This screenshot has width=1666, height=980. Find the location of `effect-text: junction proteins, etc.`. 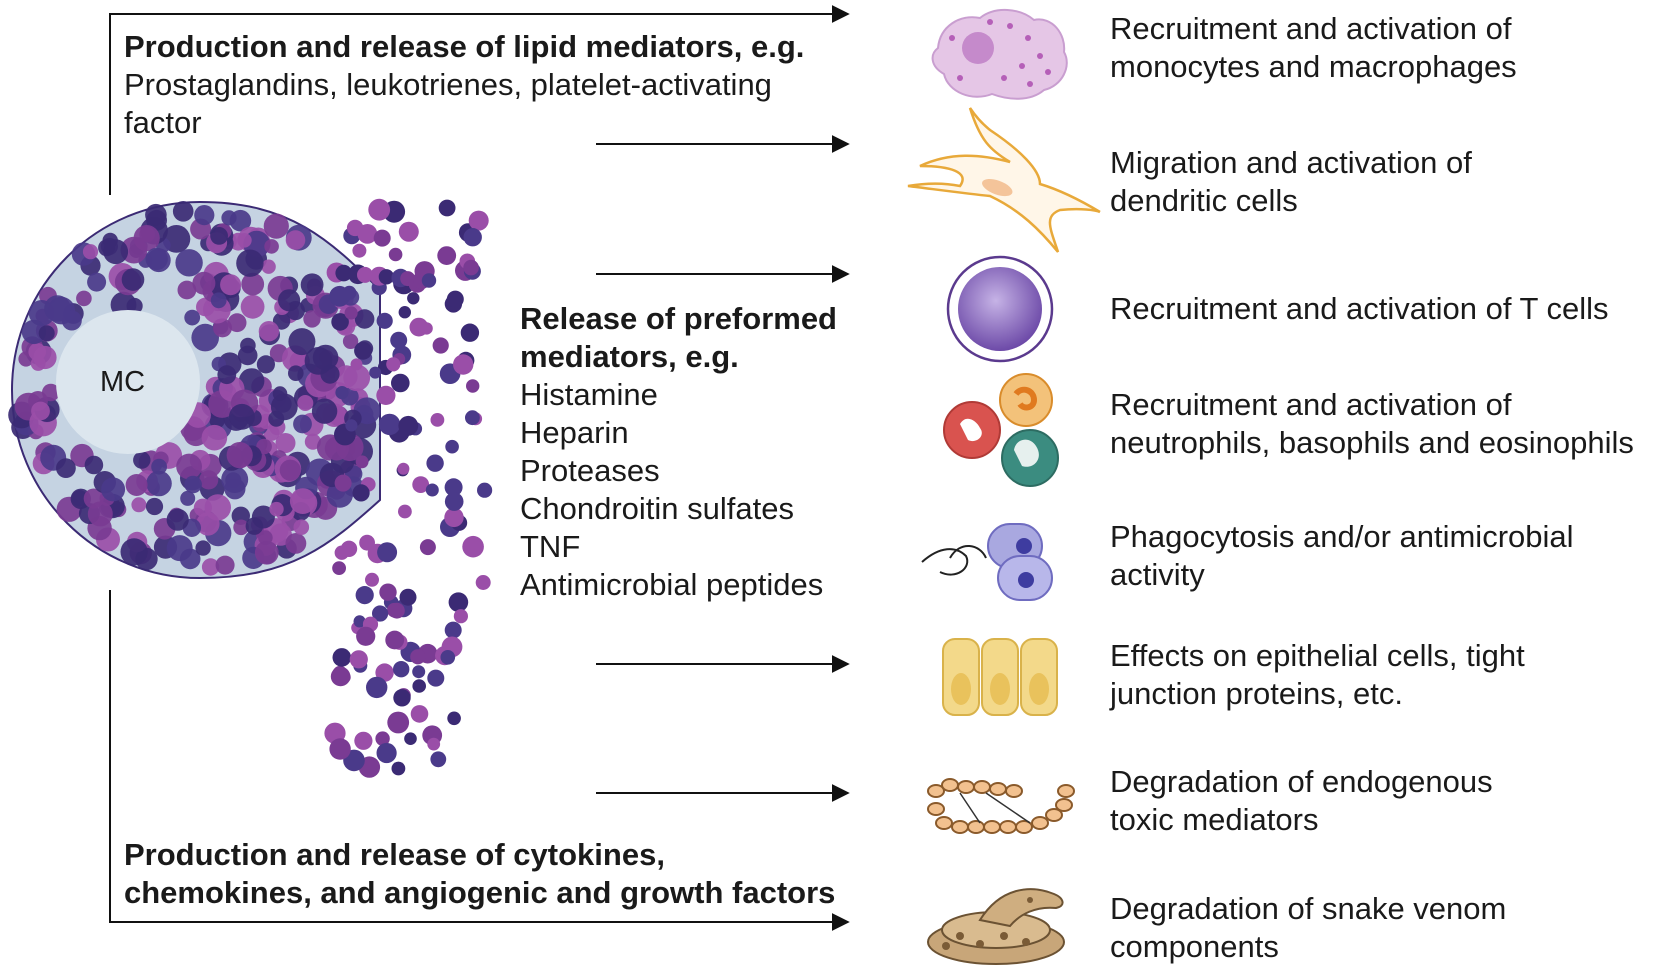

effect-text: junction proteins, etc. is located at coordinates (1256, 693).